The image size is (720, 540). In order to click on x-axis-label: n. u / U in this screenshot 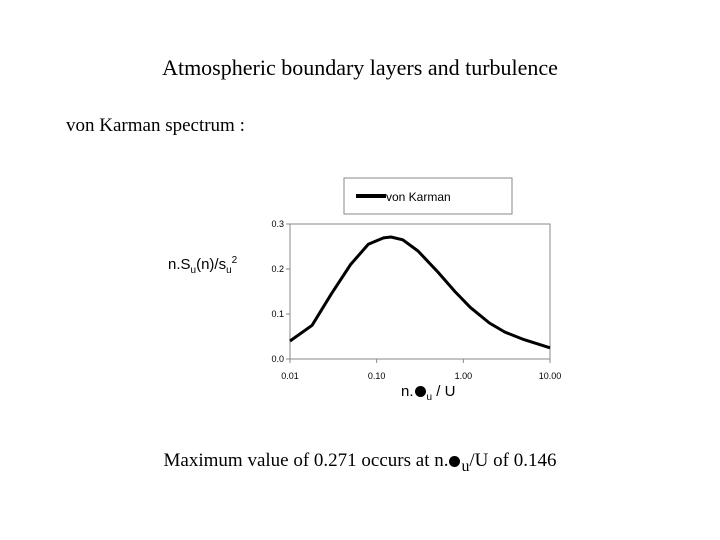, I will do `click(428, 393)`.